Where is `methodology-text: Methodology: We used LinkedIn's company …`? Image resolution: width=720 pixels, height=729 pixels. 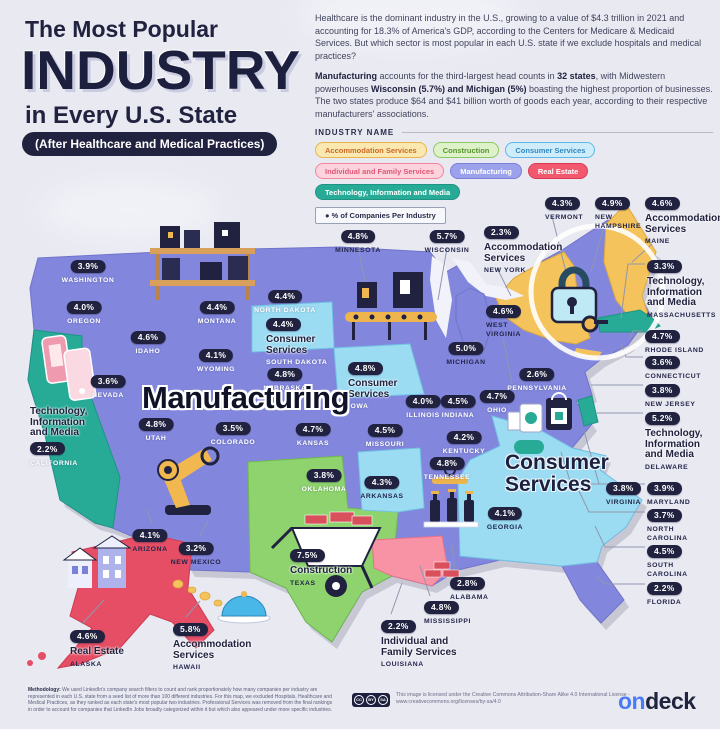 methodology-text: Methodology: We used LinkedIn's company … is located at coordinates (180, 700).